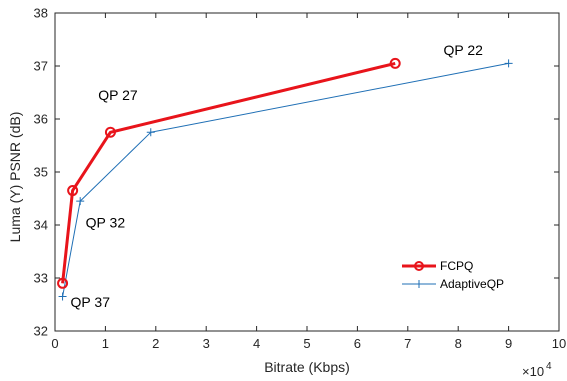 The image size is (567, 381). Describe the element at coordinates (106, 222) in the screenshot. I see `annotation-label: QP 32` at that location.